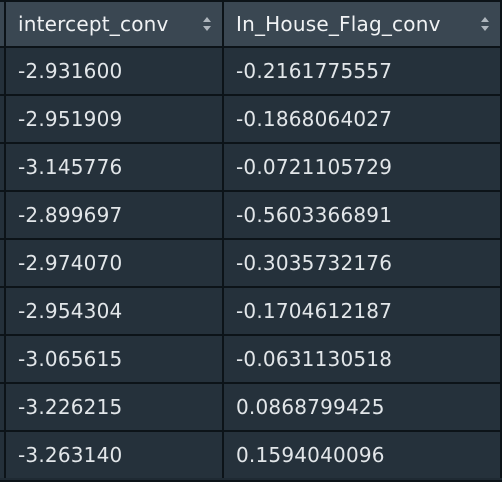 This screenshot has height=482, width=502. What do you see at coordinates (115, 455) in the screenshot?
I see `table-cell-intercept-conv: -3.263140` at bounding box center [115, 455].